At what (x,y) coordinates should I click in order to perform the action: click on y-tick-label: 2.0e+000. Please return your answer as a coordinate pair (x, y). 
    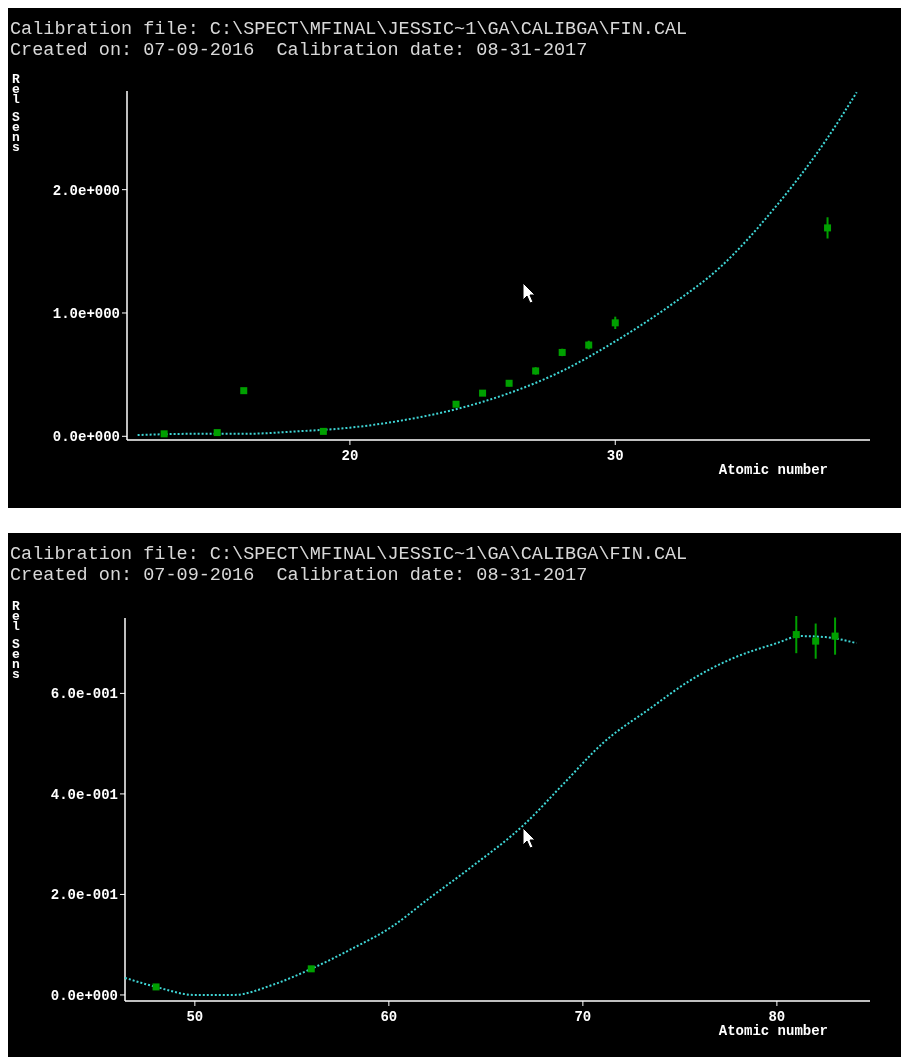
    Looking at the image, I should click on (86, 190).